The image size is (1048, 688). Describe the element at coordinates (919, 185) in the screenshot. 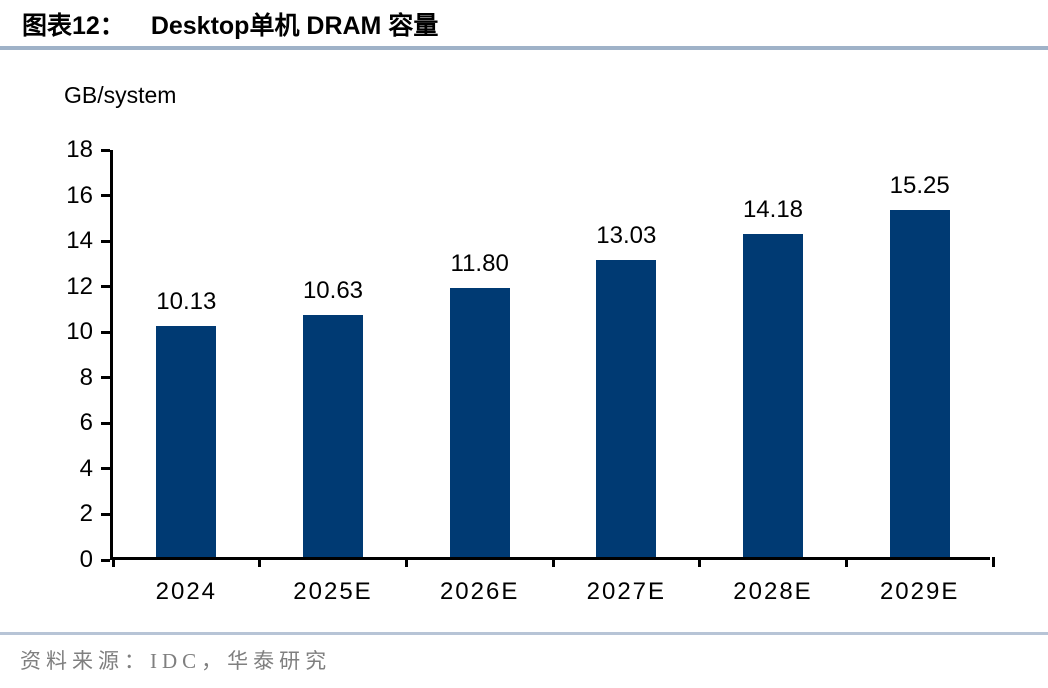

I see `bar-value-label: 15.25` at that location.